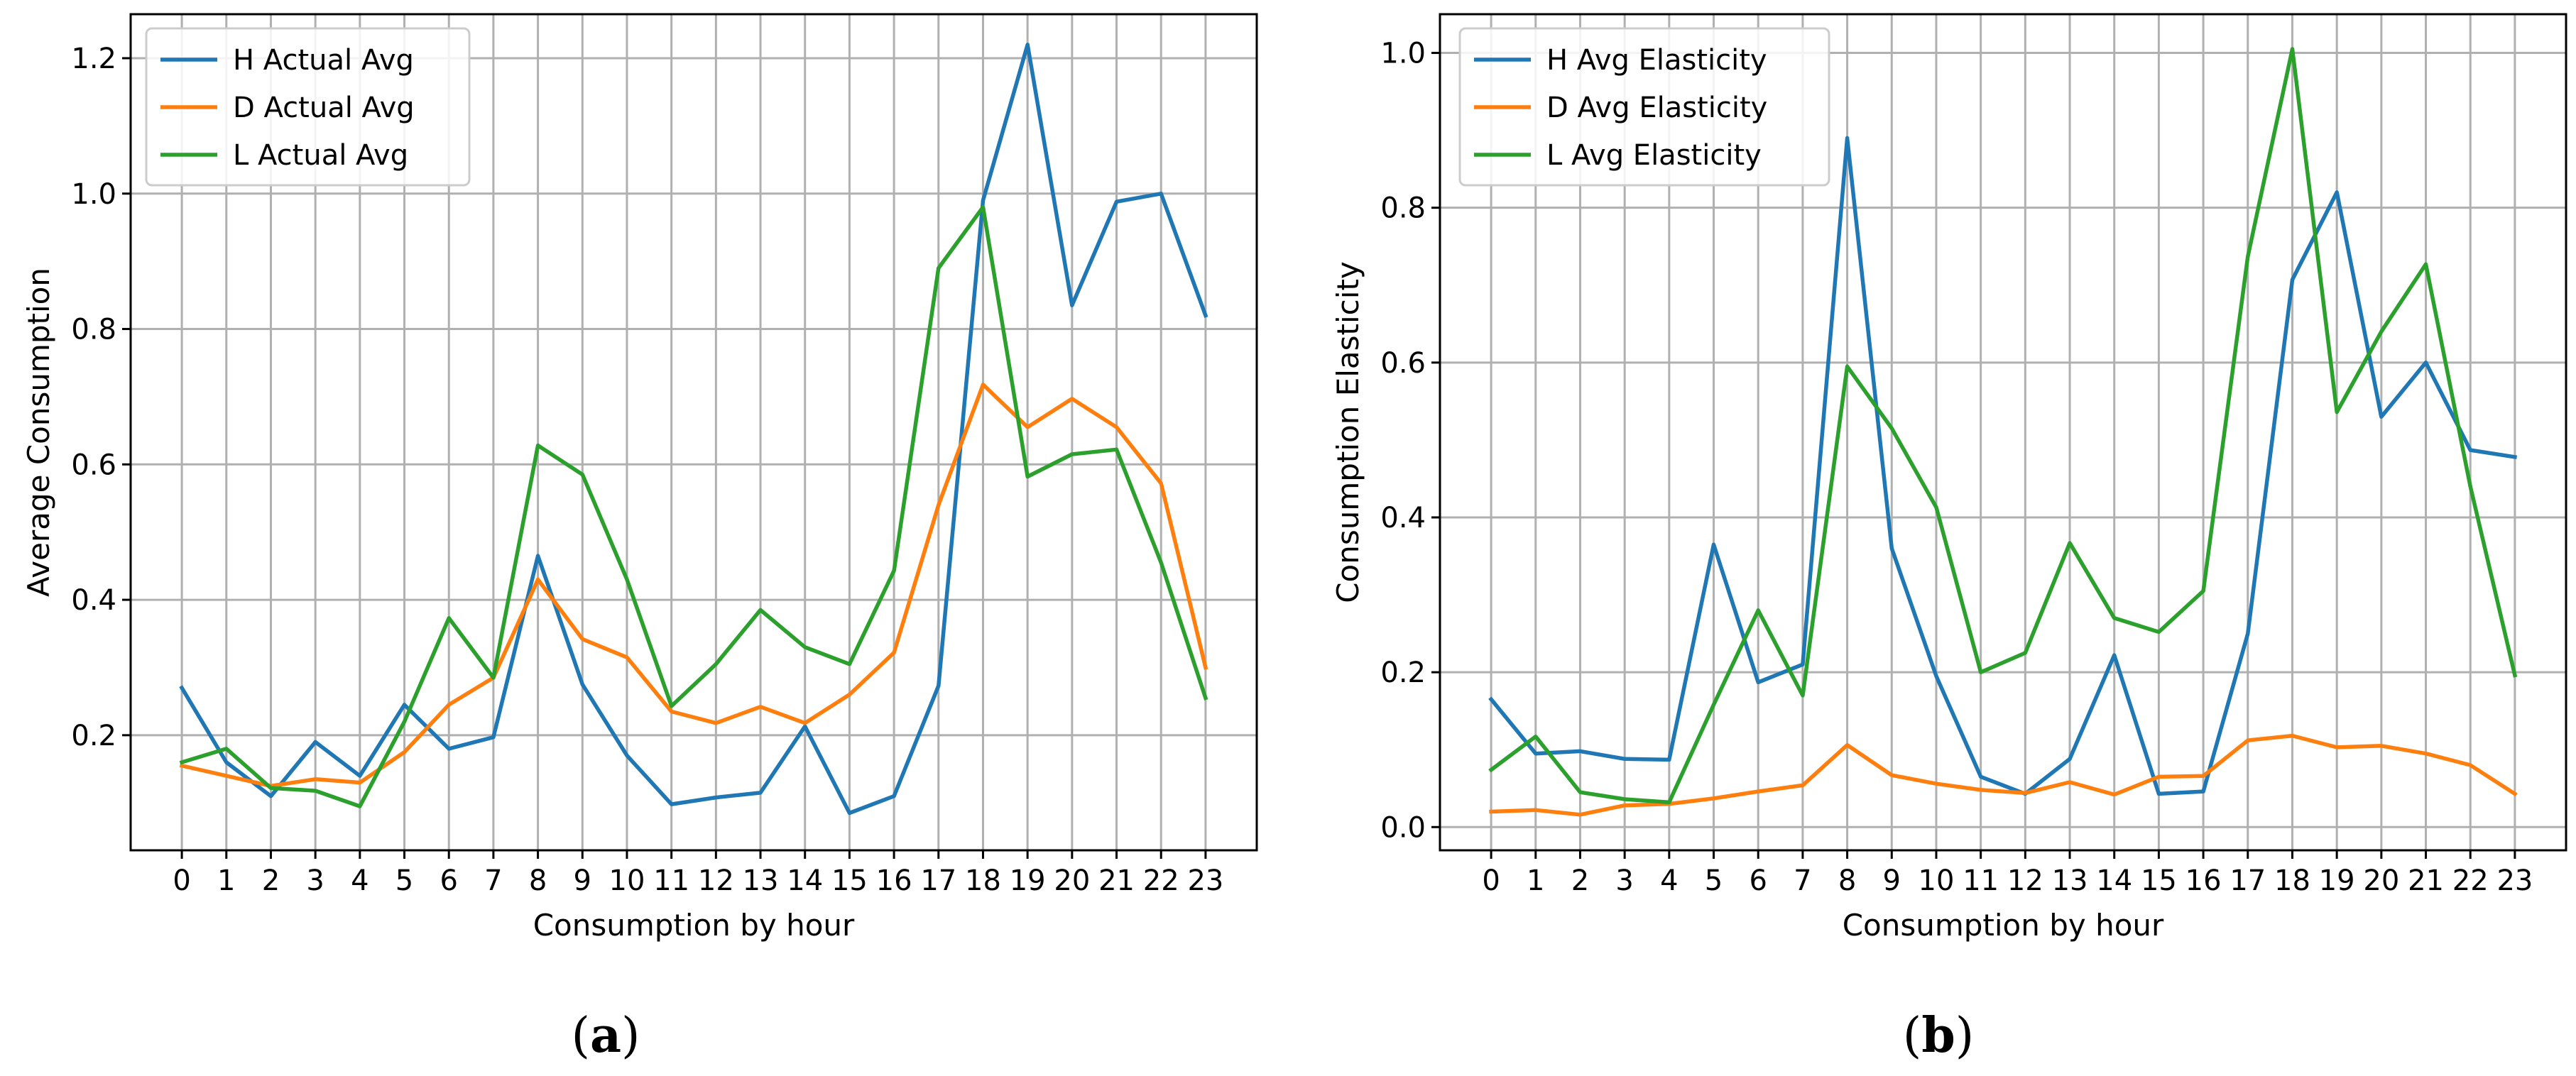 This screenshot has width=2576, height=1076. What do you see at coordinates (1403, 518) in the screenshot?
I see `chart-b-y-tick-label-2: 0.4` at bounding box center [1403, 518].